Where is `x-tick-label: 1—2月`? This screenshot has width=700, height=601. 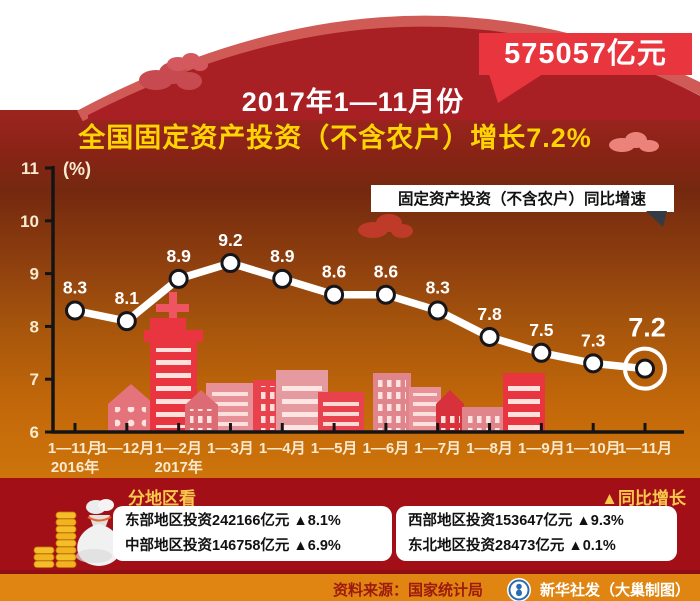
x-tick-label: 1—2月 is located at coordinates (178, 448).